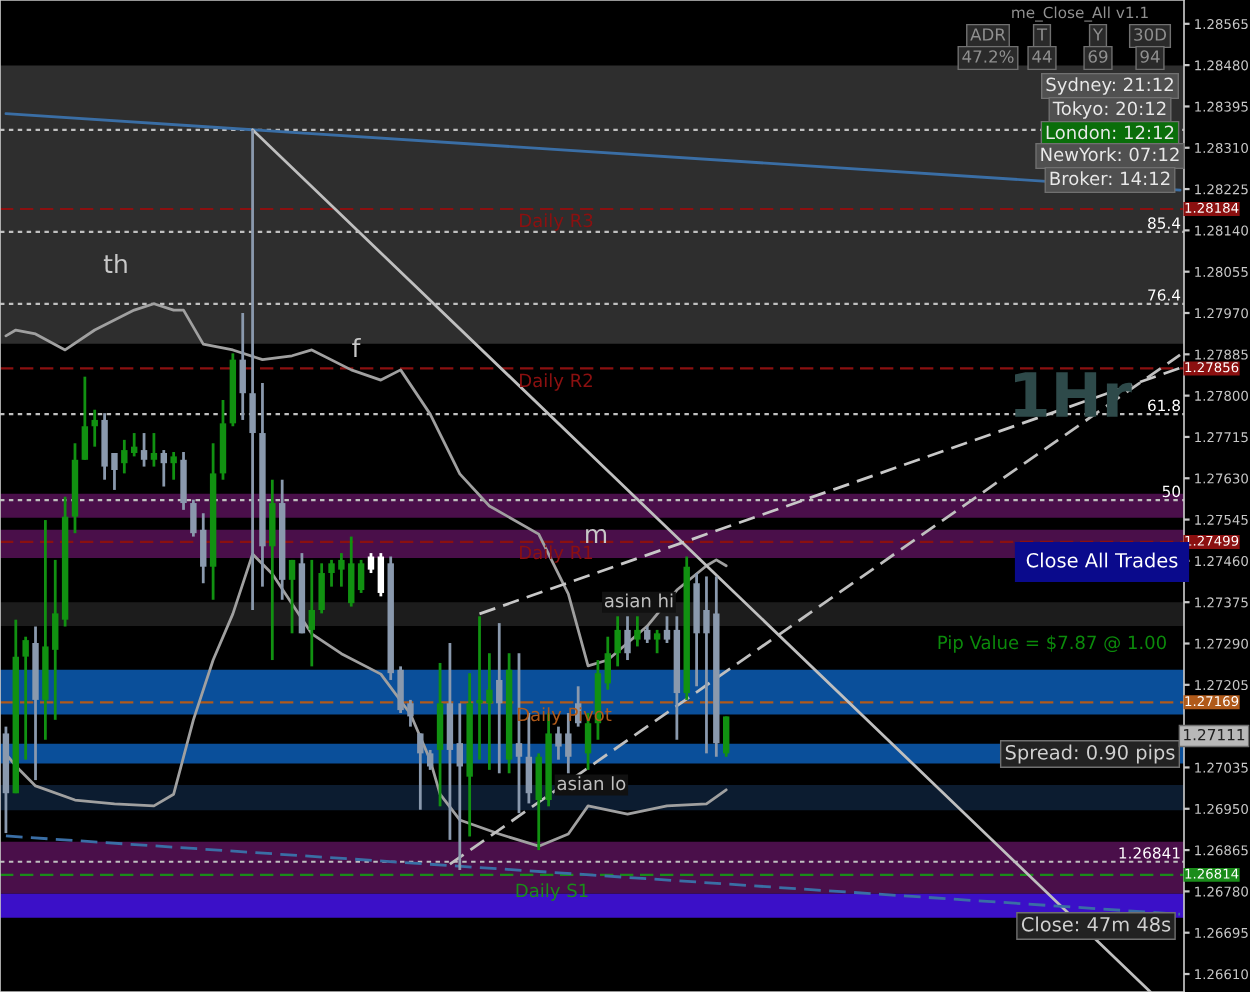 The width and height of the screenshot is (1250, 992). What do you see at coordinates (596, 535) in the screenshot?
I see `annotation: m` at bounding box center [596, 535].